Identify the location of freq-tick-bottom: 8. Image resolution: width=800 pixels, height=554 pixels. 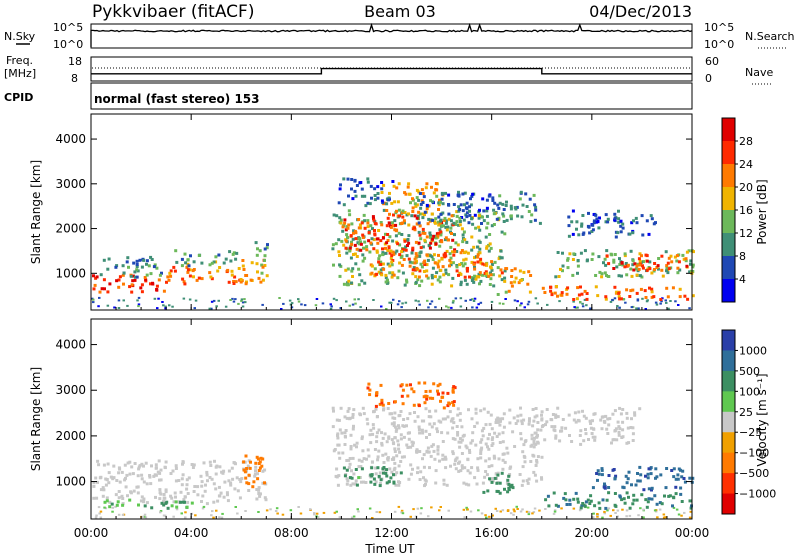
(74, 78).